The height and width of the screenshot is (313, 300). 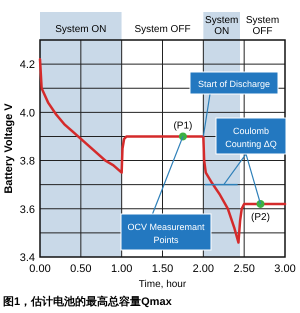 I want to click on annotation: Coulomb Counting ΔQ, so click(x=251, y=137).